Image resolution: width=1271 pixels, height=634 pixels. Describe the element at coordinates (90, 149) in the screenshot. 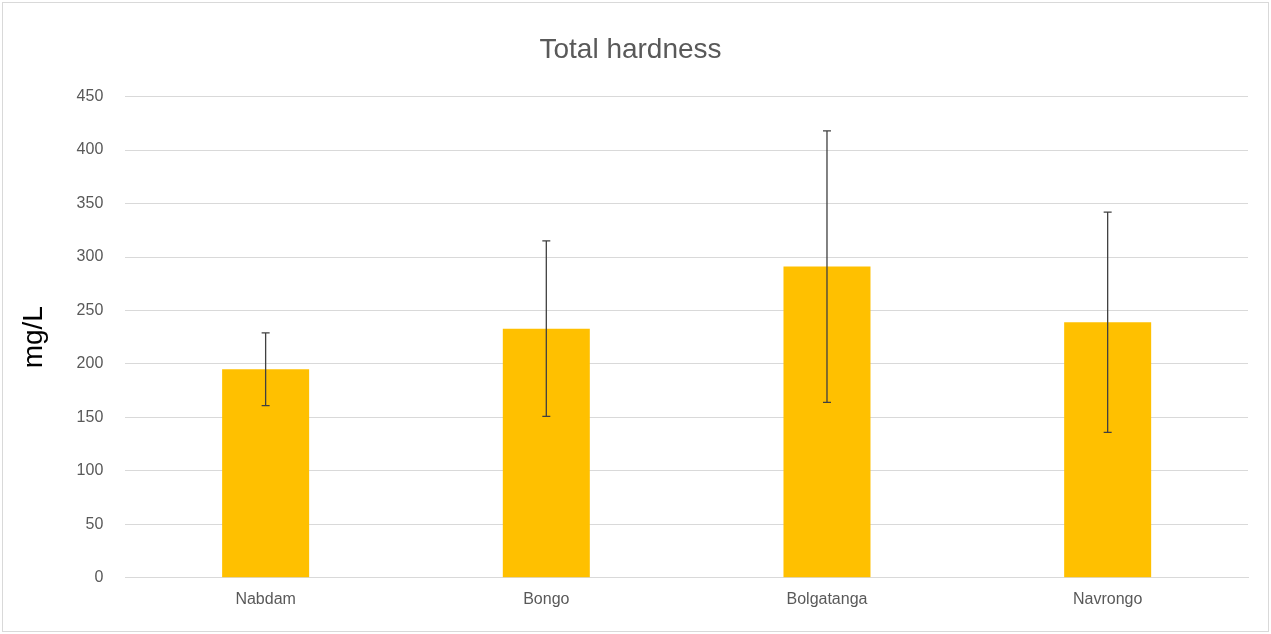

I see `y-tick-label: 400` at that location.